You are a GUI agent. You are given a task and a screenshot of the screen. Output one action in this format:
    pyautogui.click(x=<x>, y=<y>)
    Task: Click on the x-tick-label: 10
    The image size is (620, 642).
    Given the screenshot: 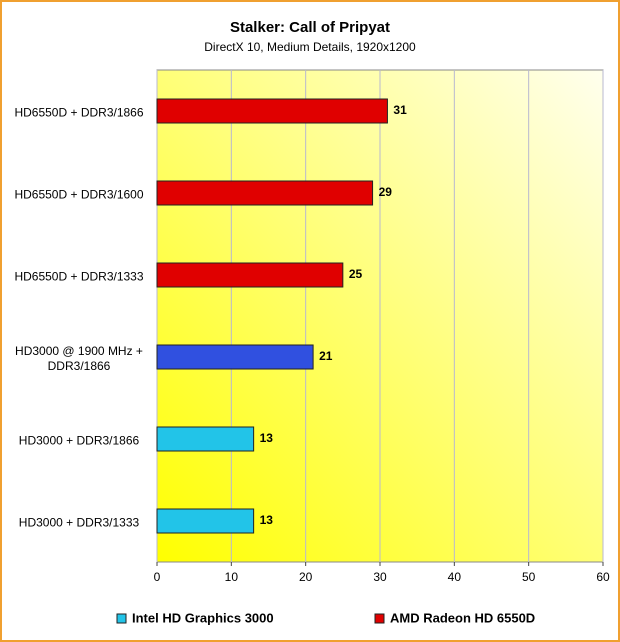 What is the action you would take?
    pyautogui.click(x=232, y=577)
    